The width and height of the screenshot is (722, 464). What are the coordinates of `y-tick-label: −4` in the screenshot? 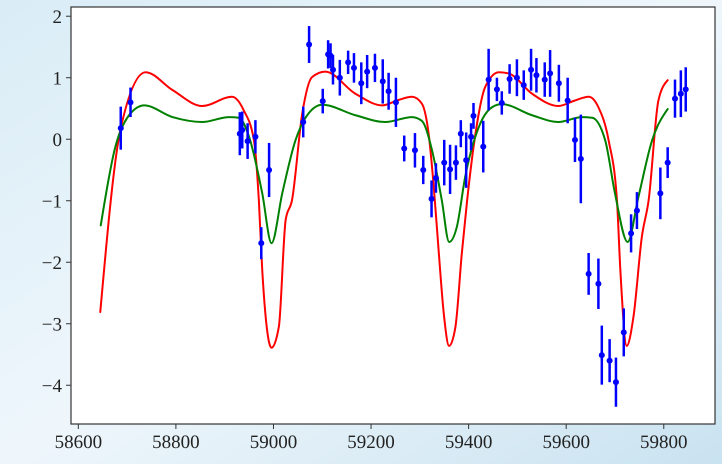 It's located at (52, 386).